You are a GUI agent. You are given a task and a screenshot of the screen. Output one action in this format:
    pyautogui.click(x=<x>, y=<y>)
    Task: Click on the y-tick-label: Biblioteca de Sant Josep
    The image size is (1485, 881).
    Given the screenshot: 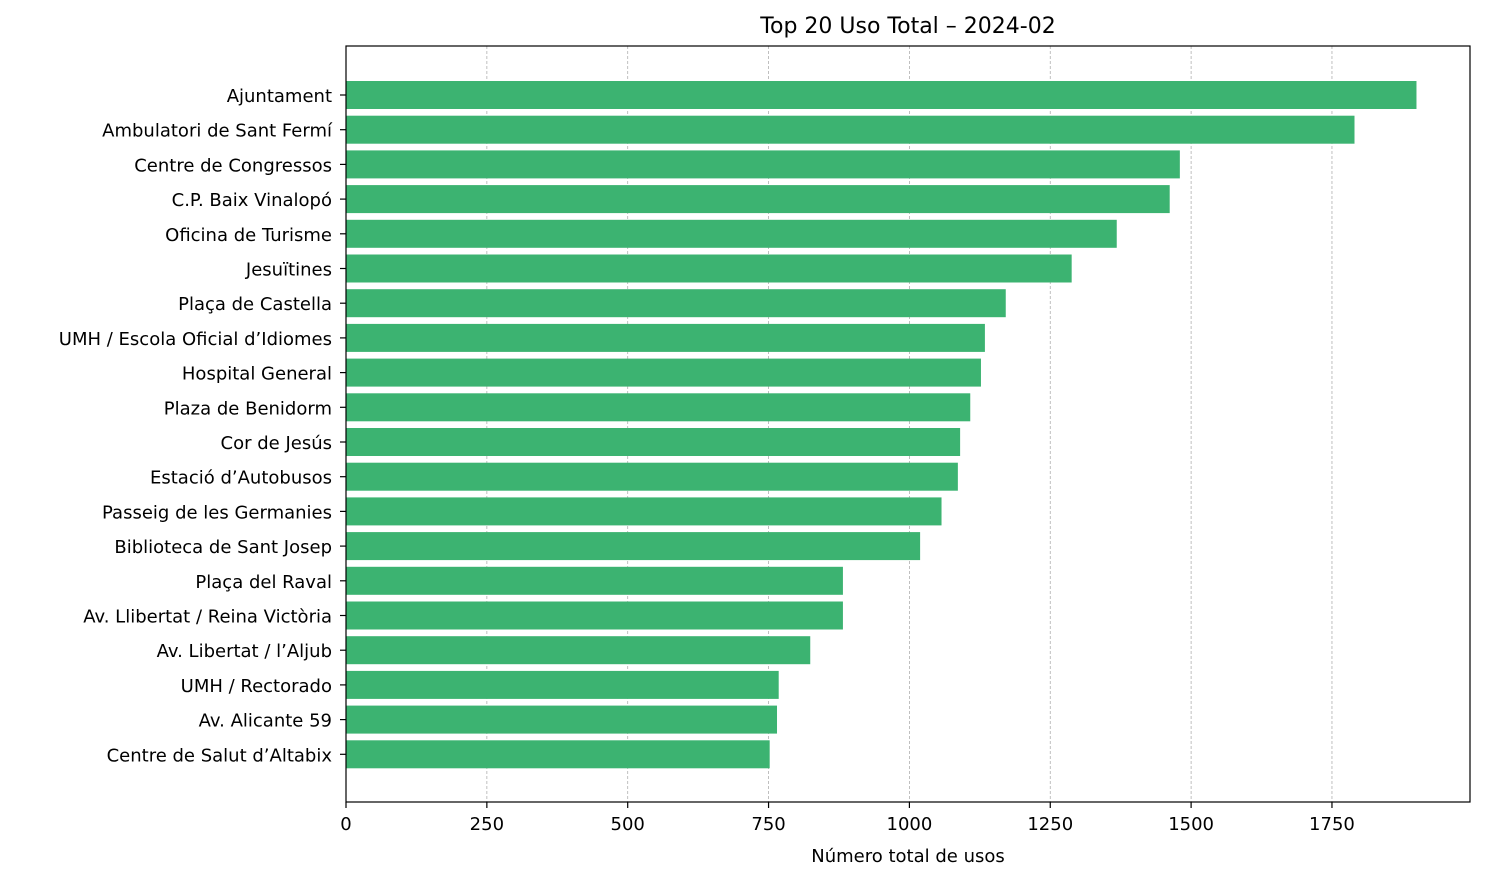 What is the action you would take?
    pyautogui.click(x=223, y=547)
    